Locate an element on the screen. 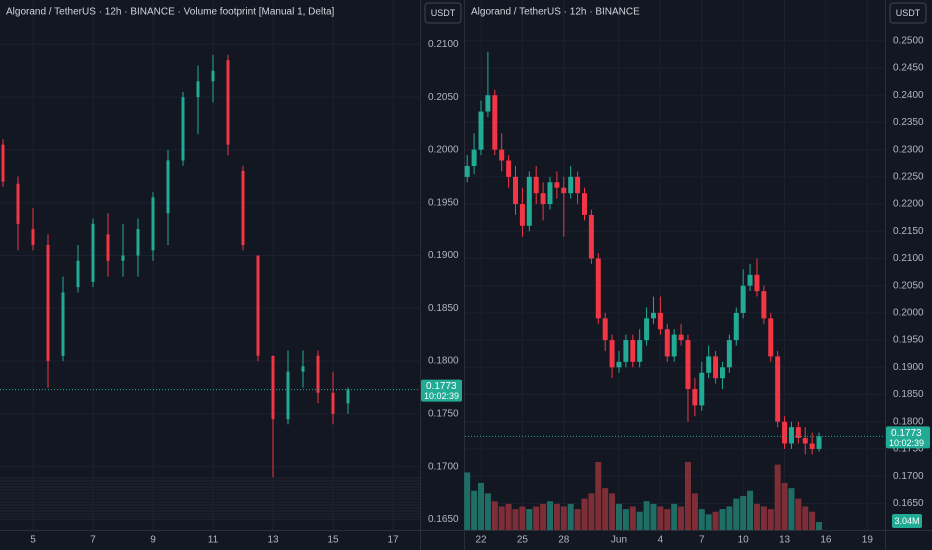 The width and height of the screenshot is (932, 550). x-tick-label: 10 is located at coordinates (744, 540).